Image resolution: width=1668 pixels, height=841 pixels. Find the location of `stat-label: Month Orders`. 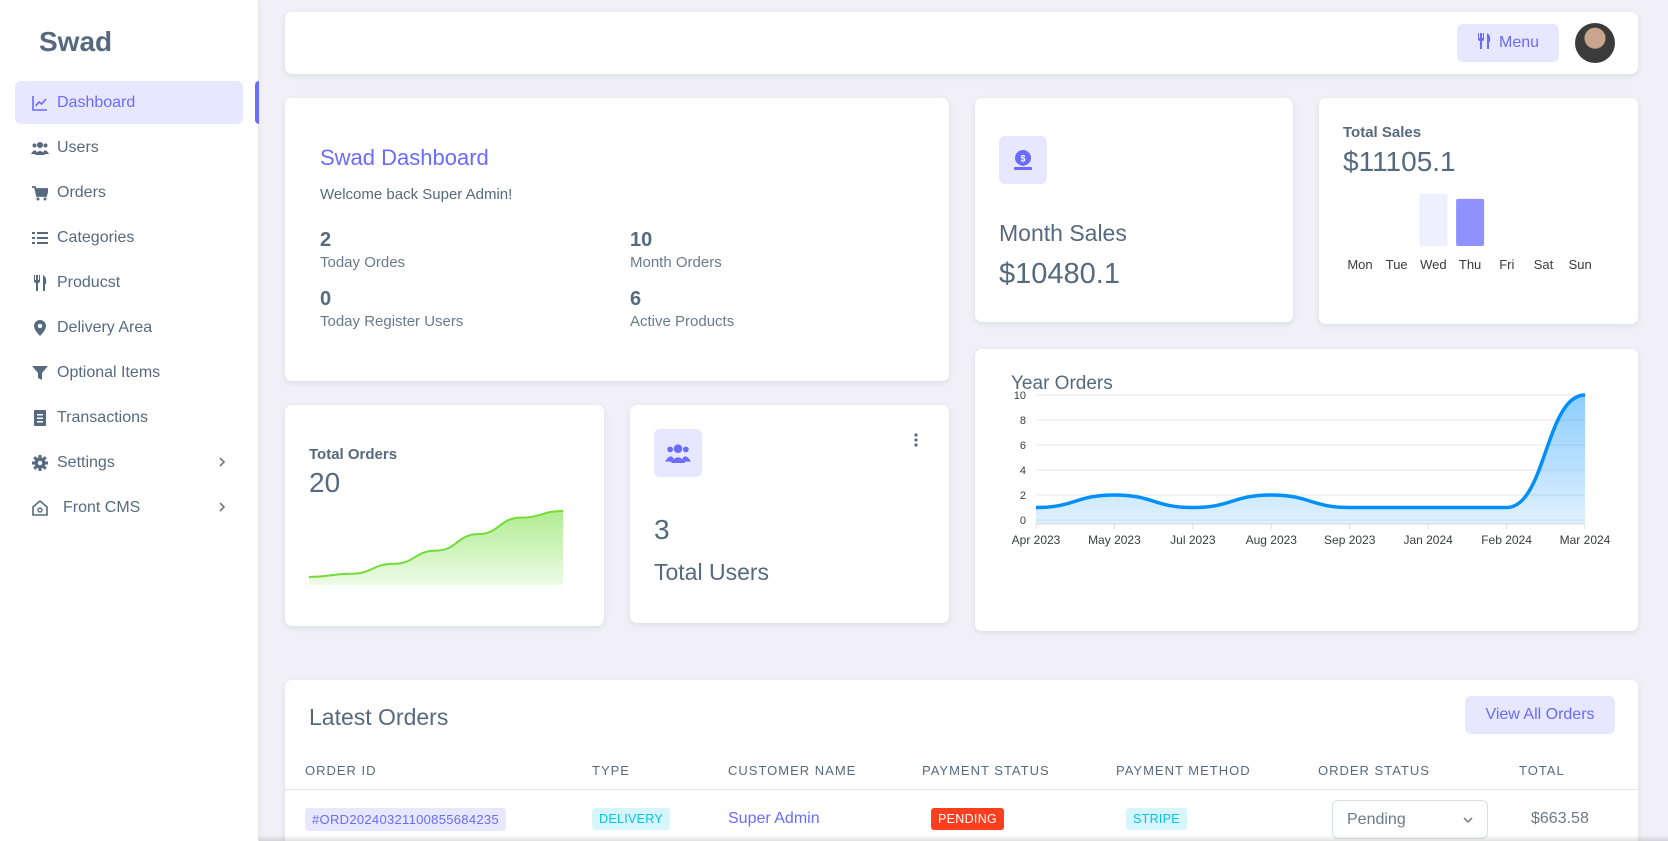

stat-label: Month Orders is located at coordinates (676, 262).